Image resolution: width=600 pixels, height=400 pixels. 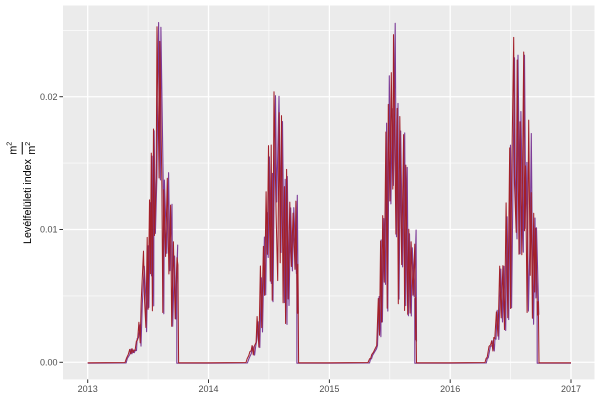 What do you see at coordinates (28, 201) in the screenshot?
I see `svg-text: Levélfelületi index` at bounding box center [28, 201].